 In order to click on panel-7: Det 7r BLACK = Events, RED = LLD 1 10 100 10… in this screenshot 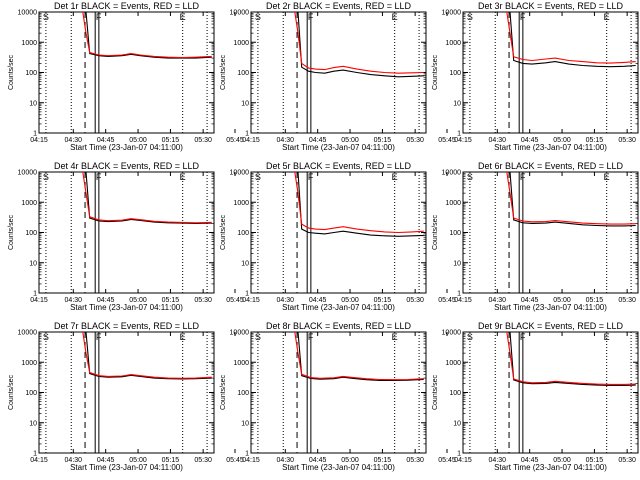, I will do `click(126, 396)`.